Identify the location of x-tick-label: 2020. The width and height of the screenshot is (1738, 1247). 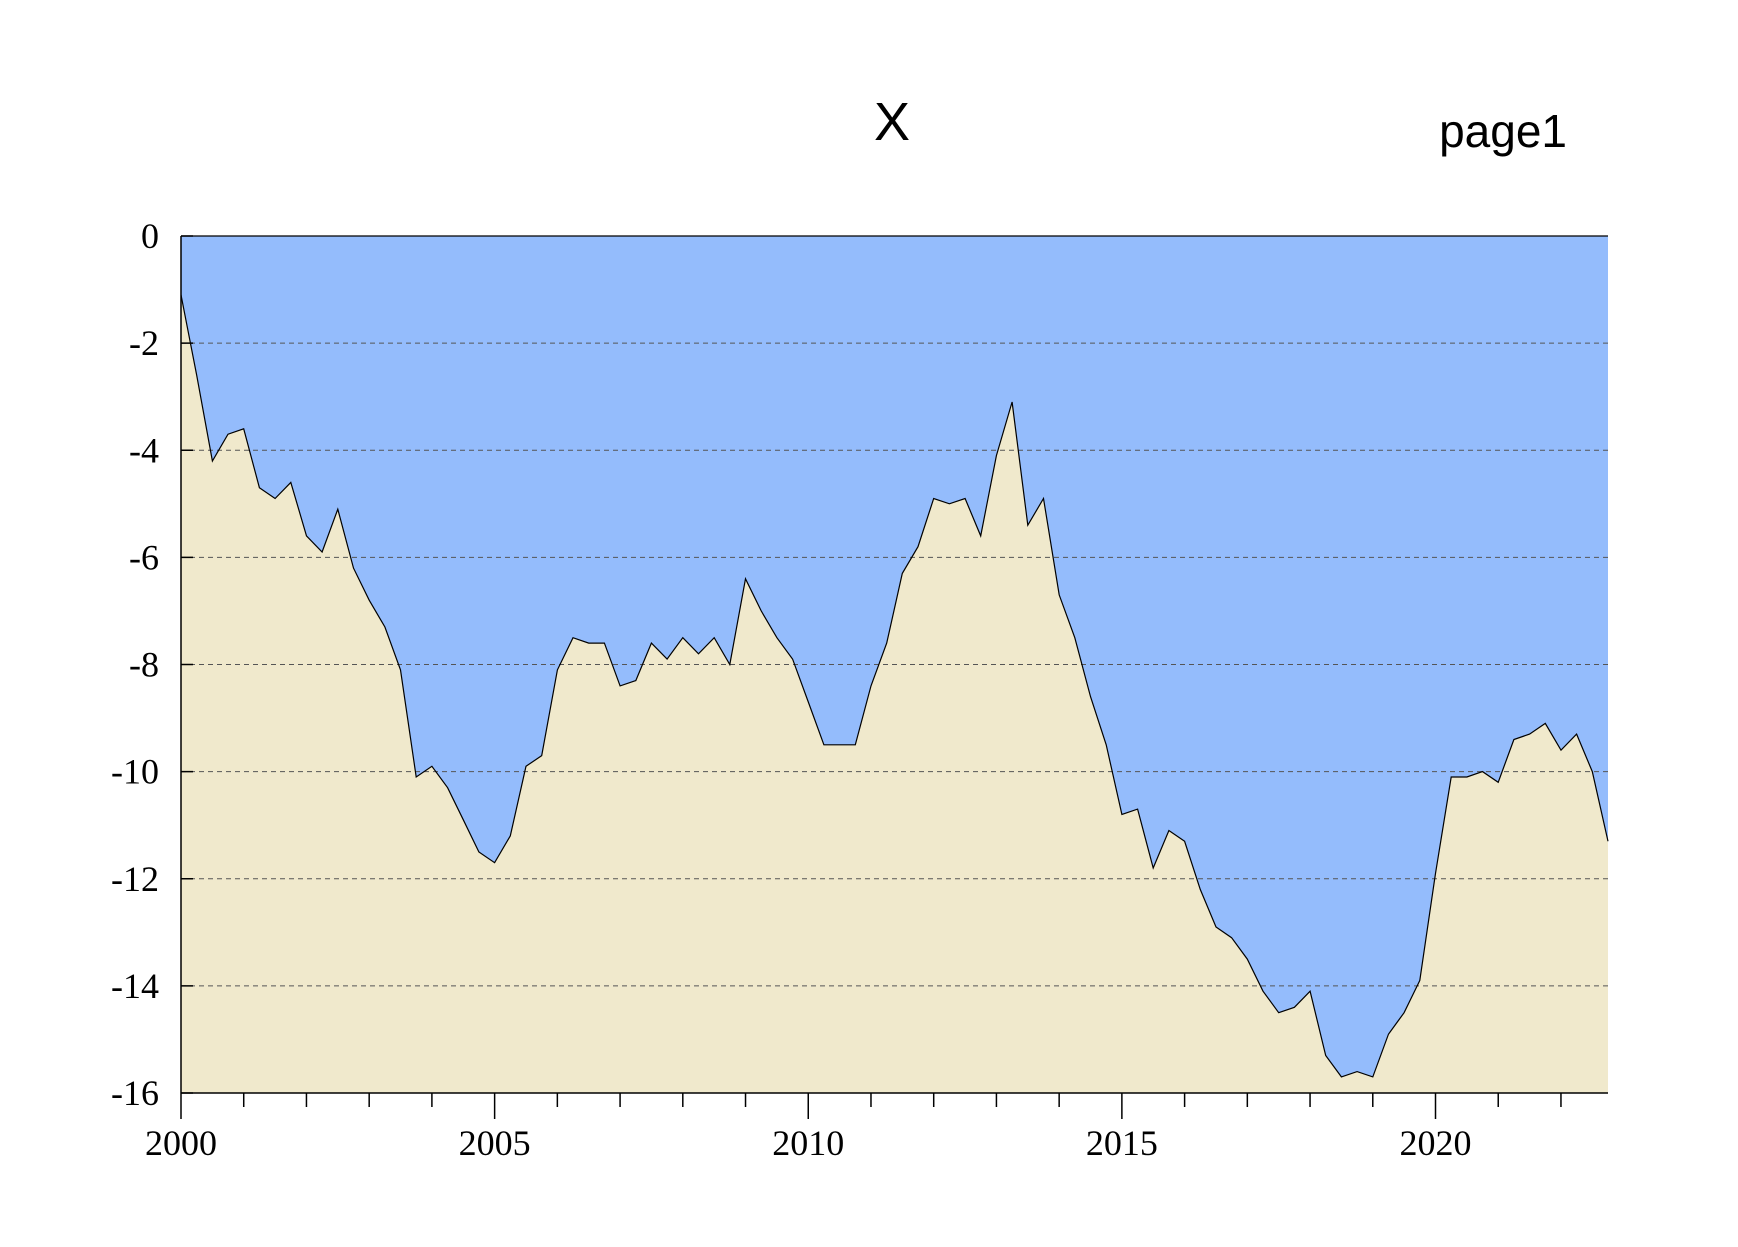
(1436, 1143).